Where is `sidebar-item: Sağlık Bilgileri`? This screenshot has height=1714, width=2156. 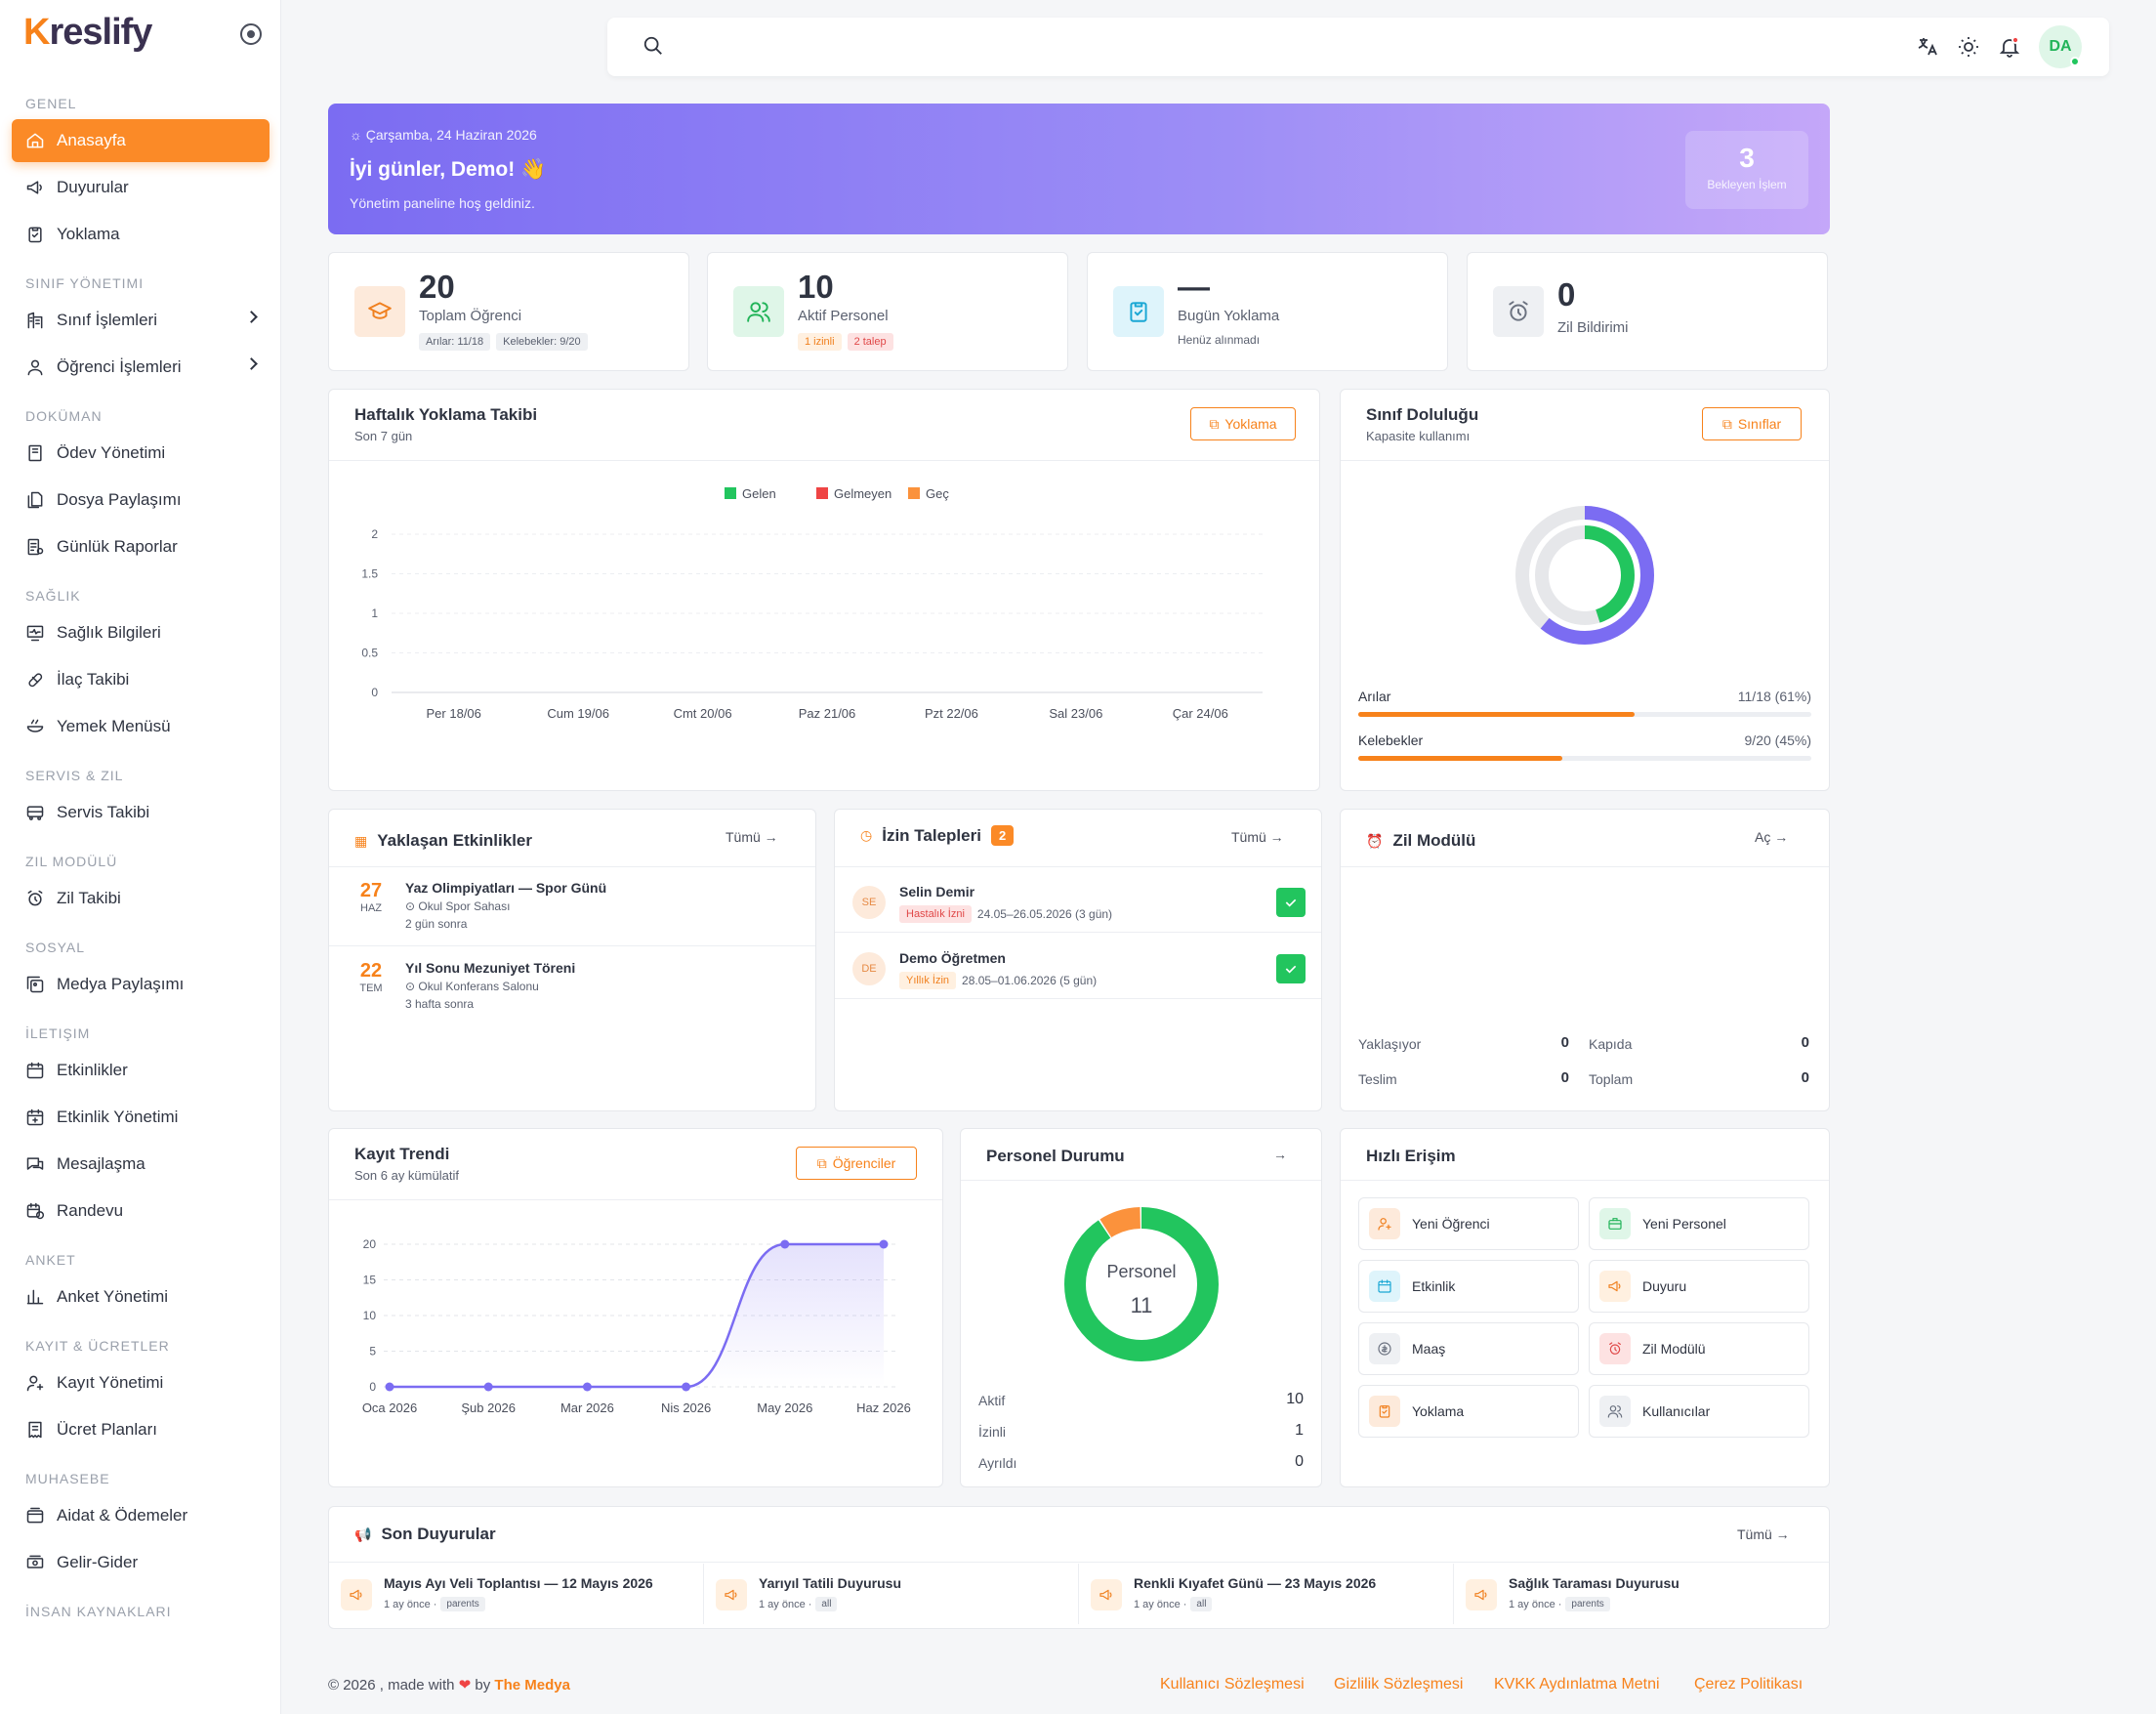
sidebar-item: Sağlık Bilgileri is located at coordinates (141, 633).